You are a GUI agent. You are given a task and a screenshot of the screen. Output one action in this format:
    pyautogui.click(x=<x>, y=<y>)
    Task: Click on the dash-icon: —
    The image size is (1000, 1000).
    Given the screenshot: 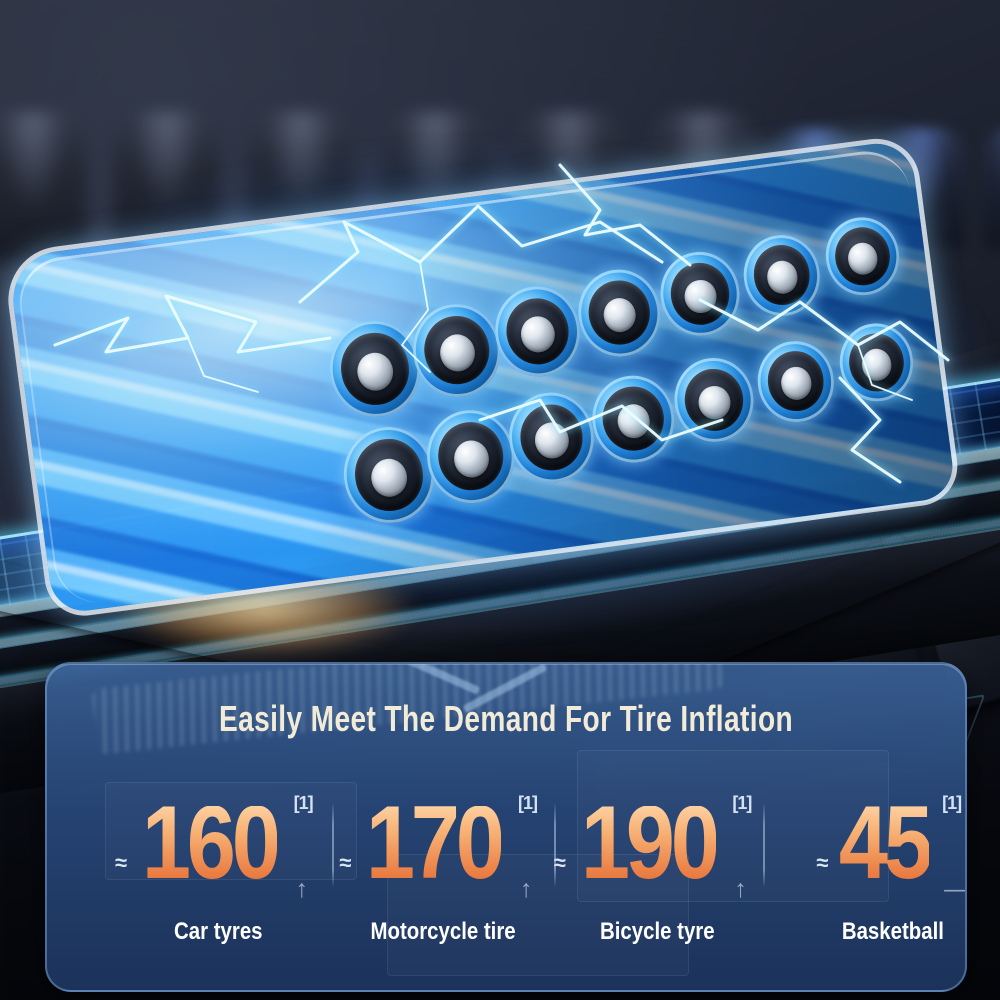 What is the action you would take?
    pyautogui.click(x=955, y=889)
    